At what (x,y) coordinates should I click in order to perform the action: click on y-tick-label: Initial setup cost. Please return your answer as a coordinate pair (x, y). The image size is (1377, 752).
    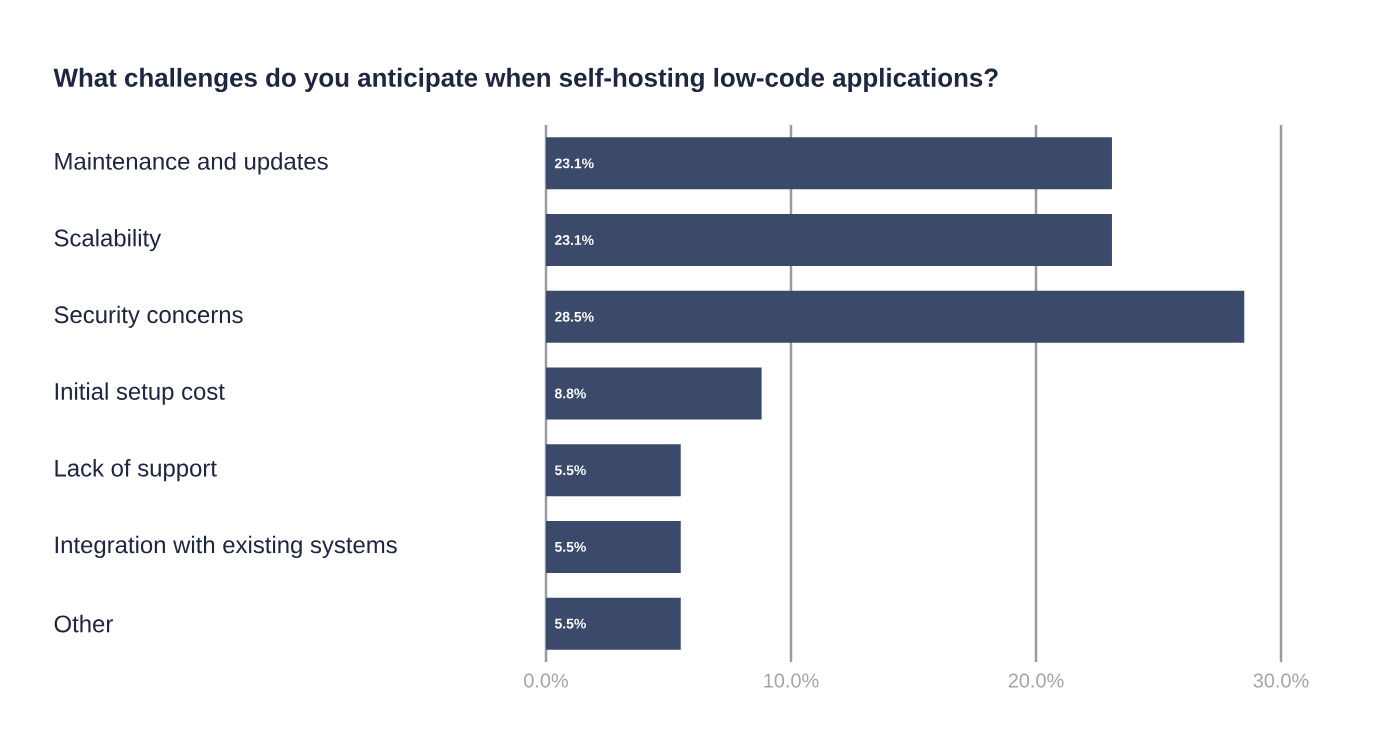
    Looking at the image, I should click on (140, 393).